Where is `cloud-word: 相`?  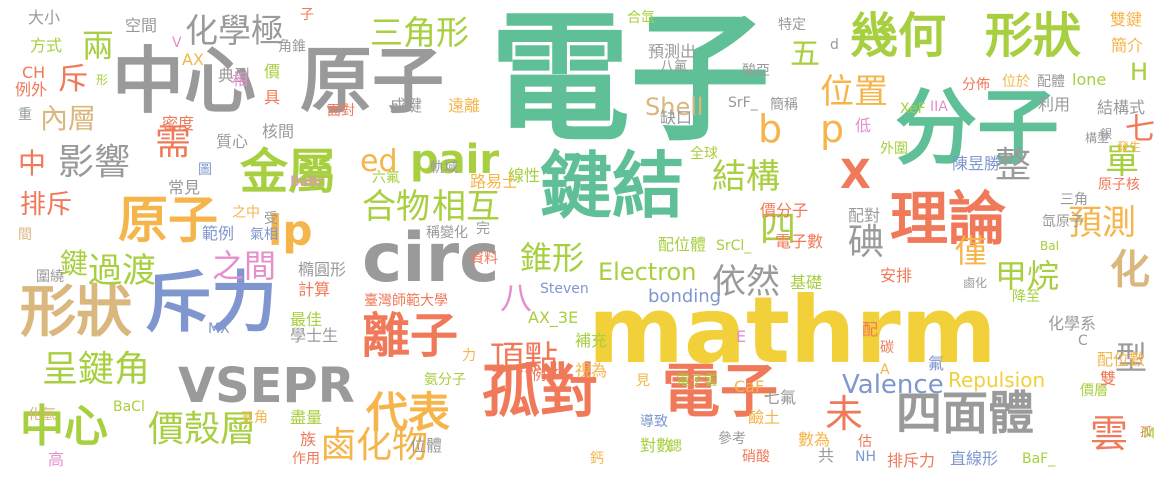
cloud-word: 相 is located at coordinates (240, 79).